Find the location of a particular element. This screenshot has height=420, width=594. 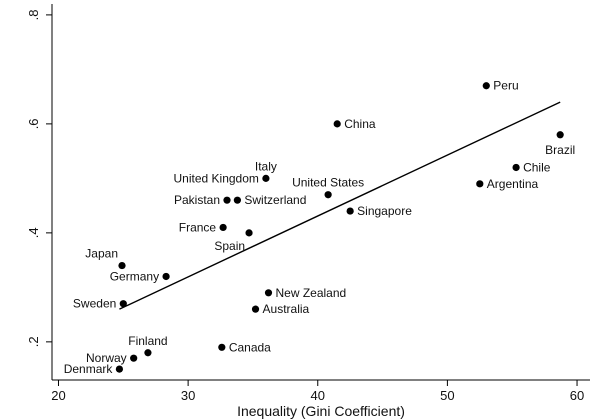

point-label: Argentina is located at coordinates (513, 184).